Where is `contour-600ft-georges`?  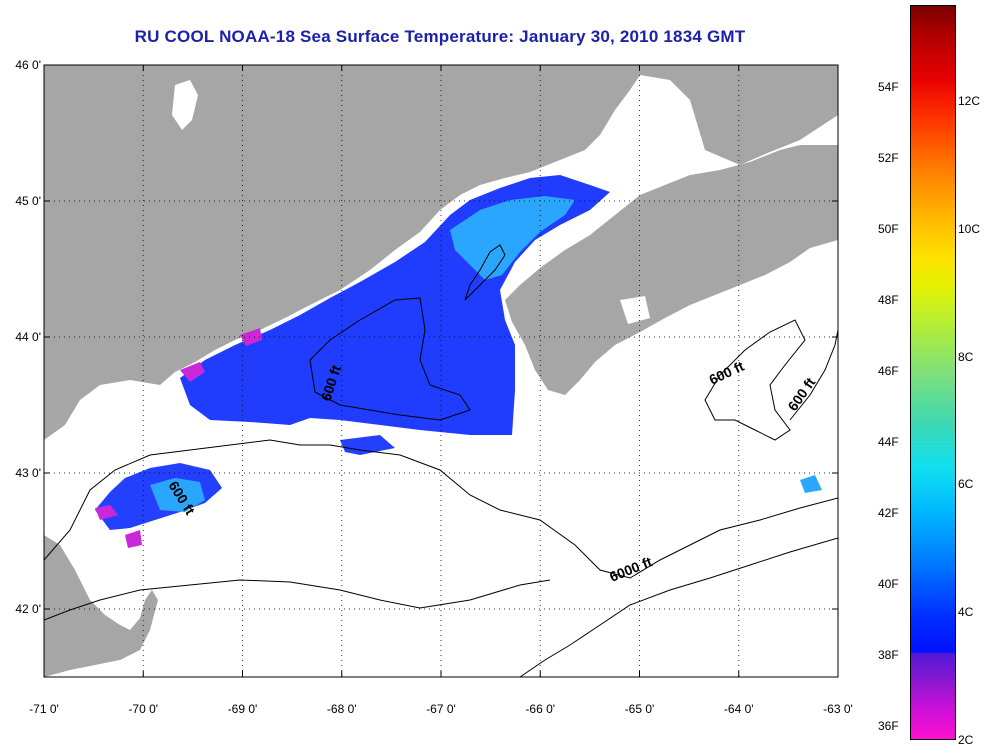 contour-600ft-georges is located at coordinates (297, 600).